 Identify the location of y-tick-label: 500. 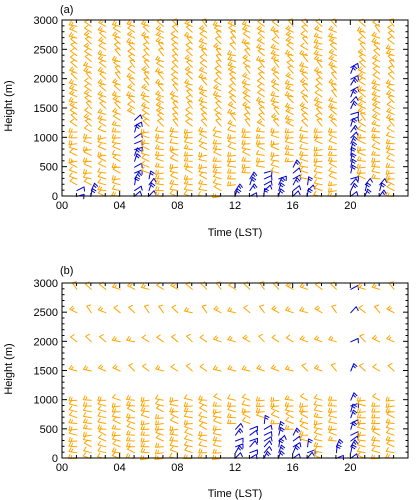
(49, 168).